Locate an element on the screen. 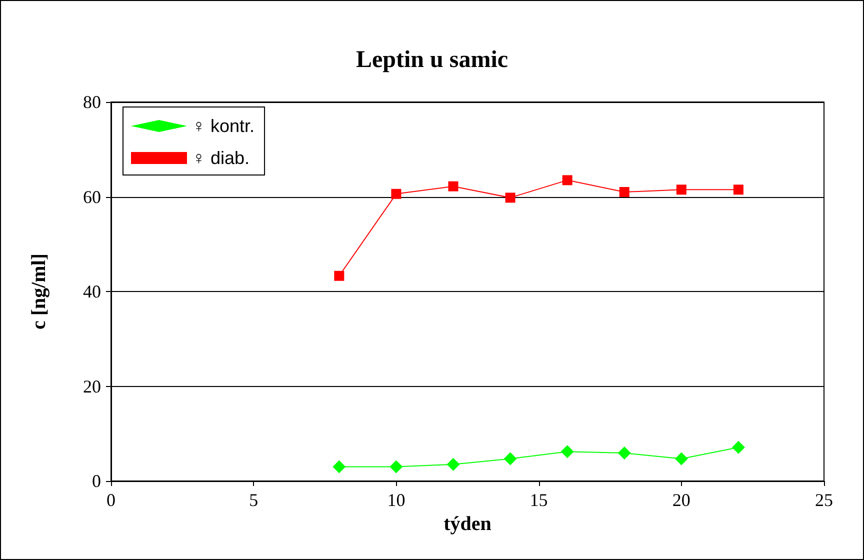 The height and width of the screenshot is (560, 864). y-axis-title: c [ng/ml] is located at coordinates (39, 291).